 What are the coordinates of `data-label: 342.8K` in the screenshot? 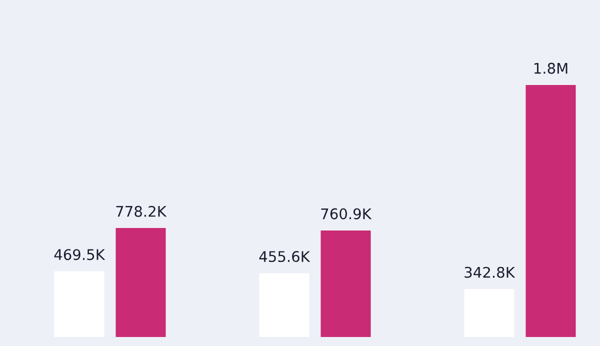 It's located at (490, 272).